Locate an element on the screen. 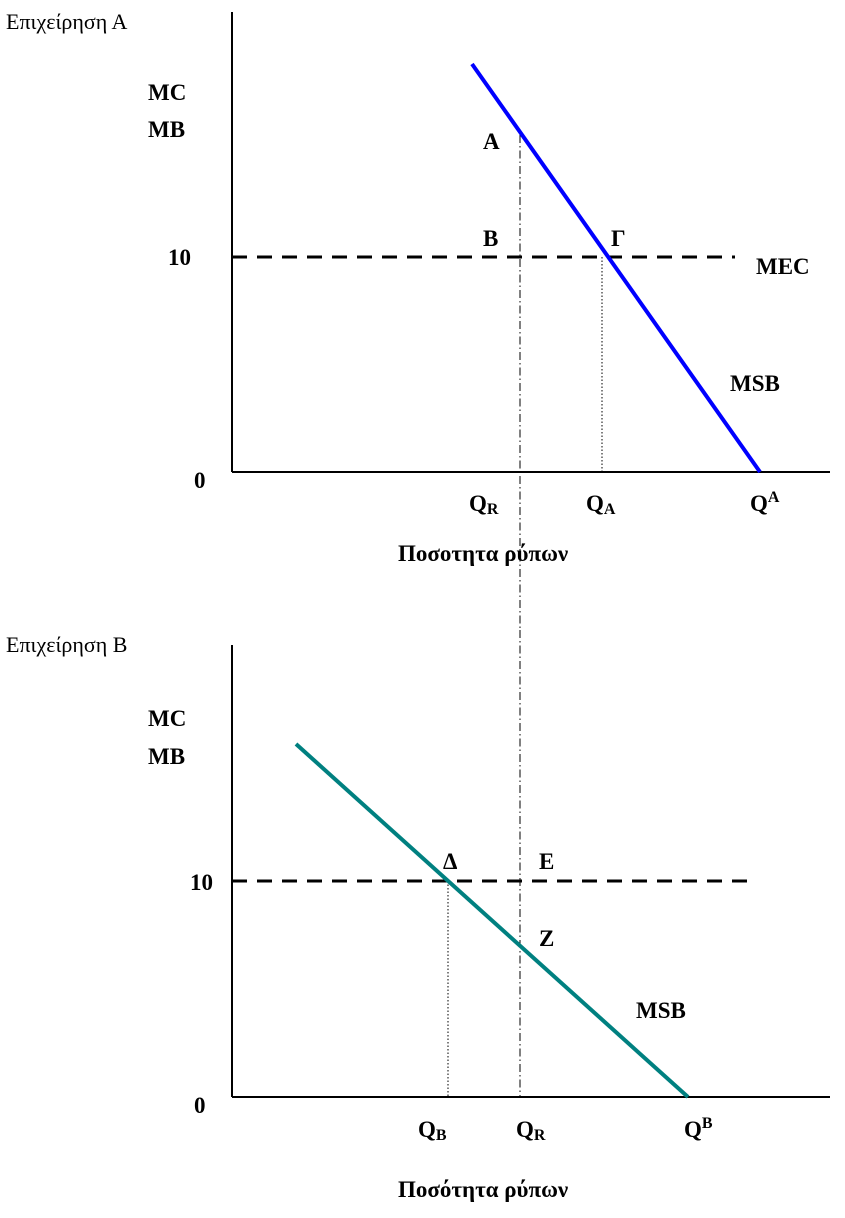  panel-a-xtick-qr: QR is located at coordinates (484, 504).